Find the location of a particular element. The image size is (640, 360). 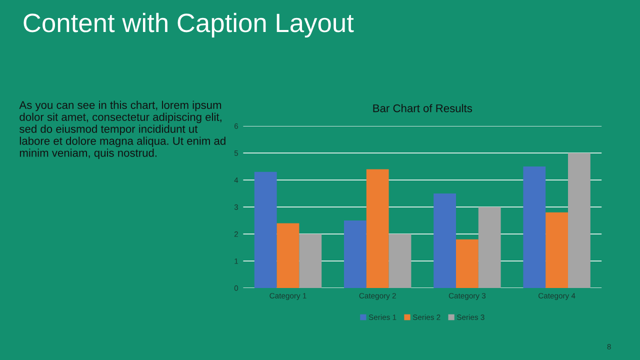

text: As you can see in this chart, lorem ipsum dolor sit amet, consectetur adipiscing elit, sed do eiusmod tempor incididunt ut labore et dolore magna aliqua. Ut enim ad minim veniam, quis nostrud. is located at coordinates (122, 130).